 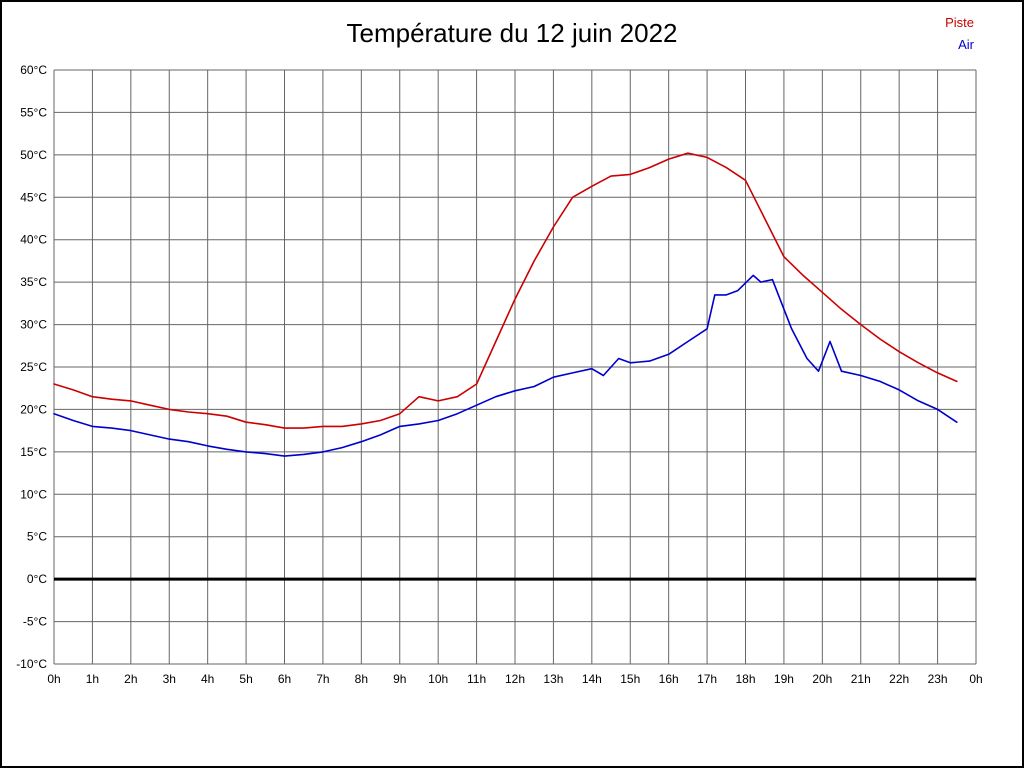 What do you see at coordinates (37, 579) in the screenshot?
I see `y-tick-label: 0°C` at bounding box center [37, 579].